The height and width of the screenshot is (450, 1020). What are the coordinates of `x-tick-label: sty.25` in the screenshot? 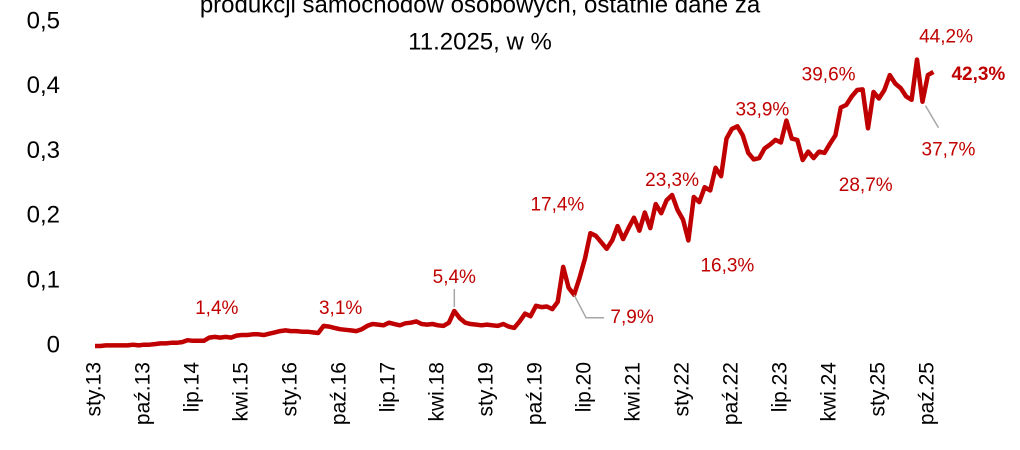 It's located at (877, 389).